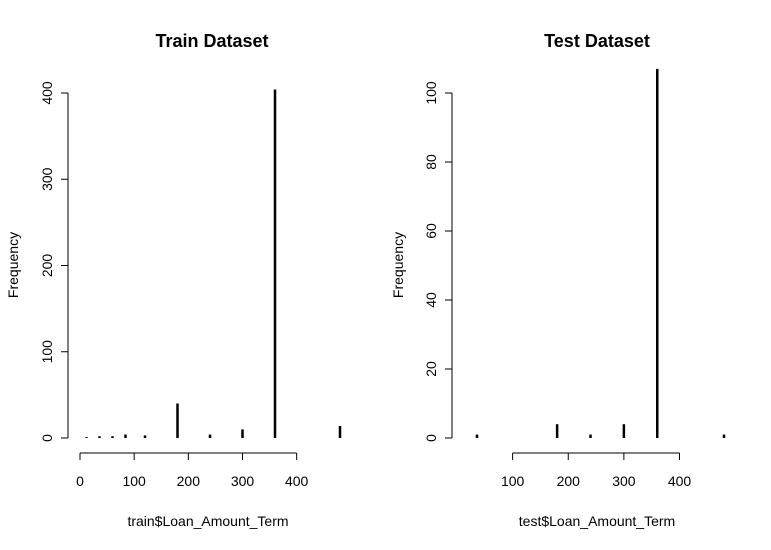  Describe the element at coordinates (597, 521) in the screenshot. I see `test-x-axis-label: test$Loan_Amount_Term` at that location.